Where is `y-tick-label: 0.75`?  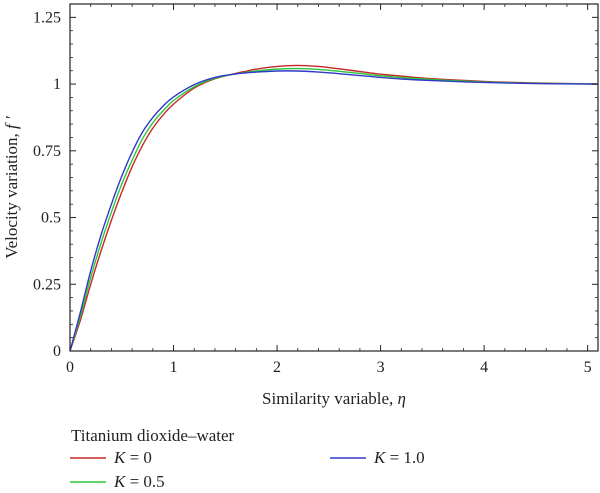 y-tick-label: 0.75 is located at coordinates (47, 151).